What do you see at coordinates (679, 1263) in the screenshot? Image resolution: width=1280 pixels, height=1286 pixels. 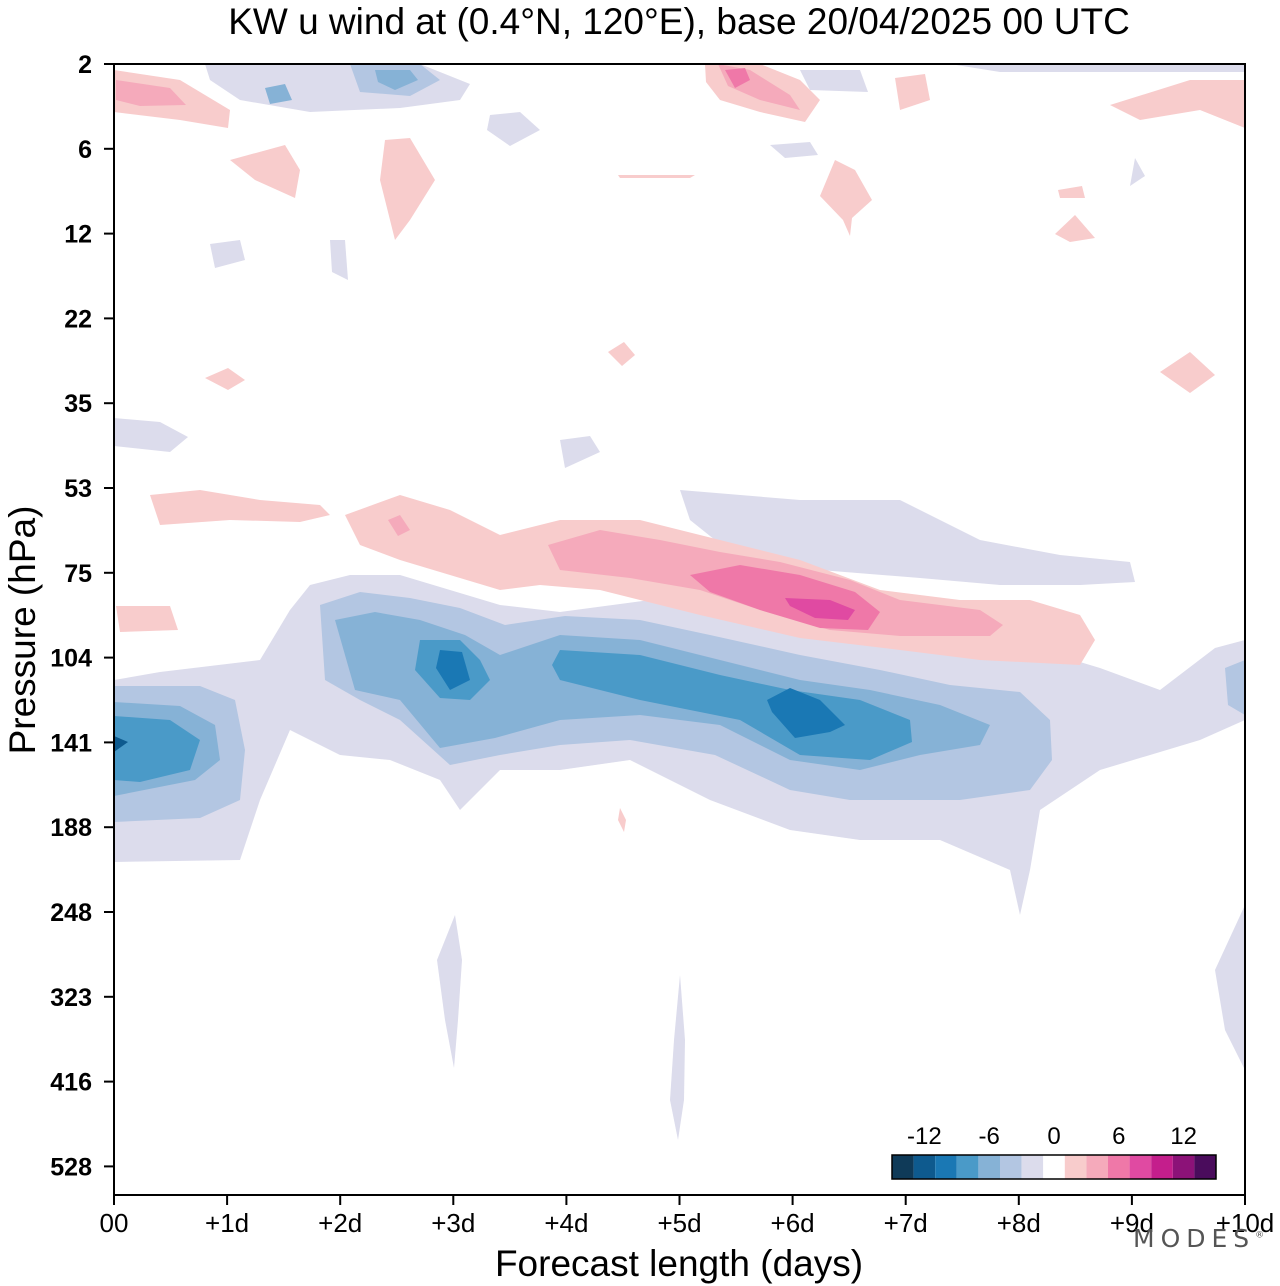 I see `x-axis-label: Forecast length (days)` at bounding box center [679, 1263].